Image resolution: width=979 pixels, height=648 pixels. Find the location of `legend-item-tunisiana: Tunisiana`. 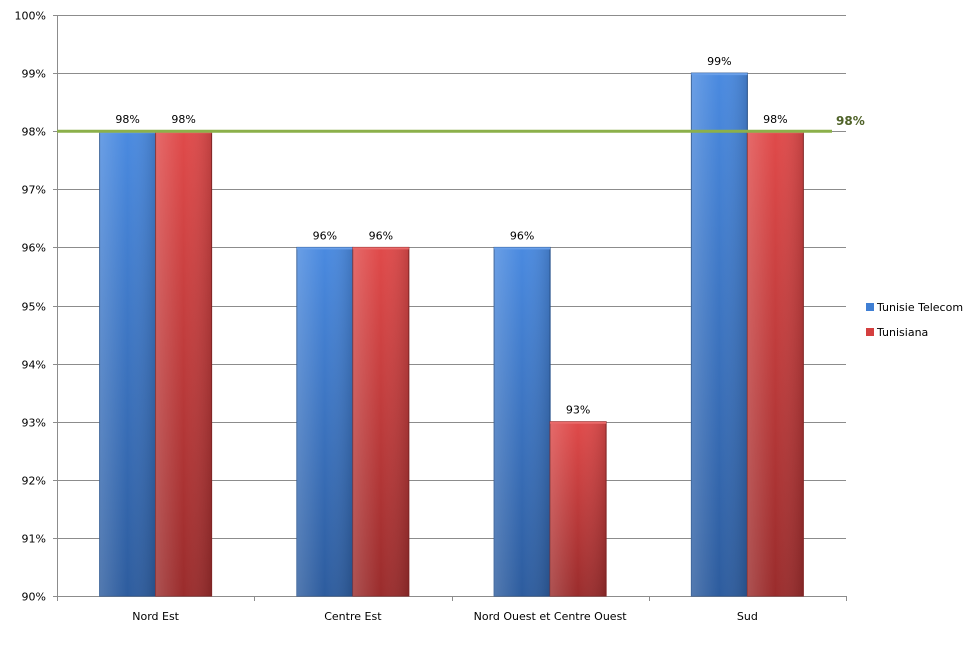

legend-item-tunisiana: Tunisiana is located at coordinates (897, 332).